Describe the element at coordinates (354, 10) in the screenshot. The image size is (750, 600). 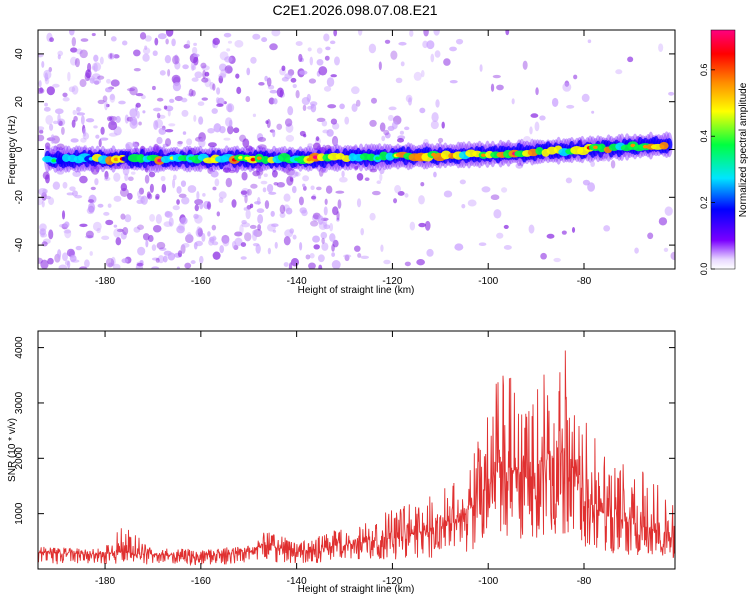
I see `figure-title: C2E1.2026.098.07.08.E21` at that location.